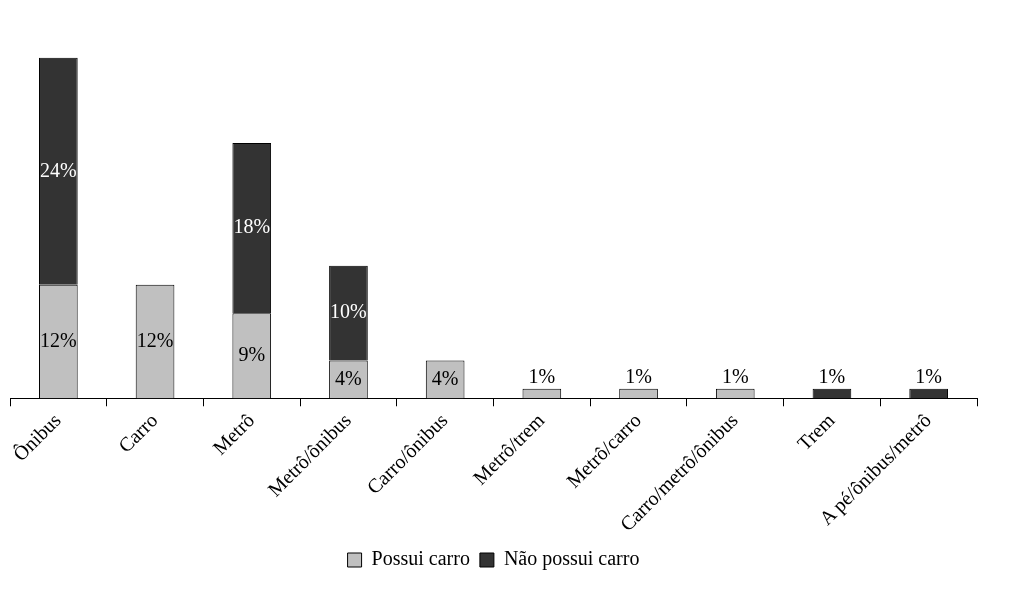 This screenshot has width=1027, height=590. Describe the element at coordinates (420, 558) in the screenshot. I see `legend-label: Possui carro` at that location.